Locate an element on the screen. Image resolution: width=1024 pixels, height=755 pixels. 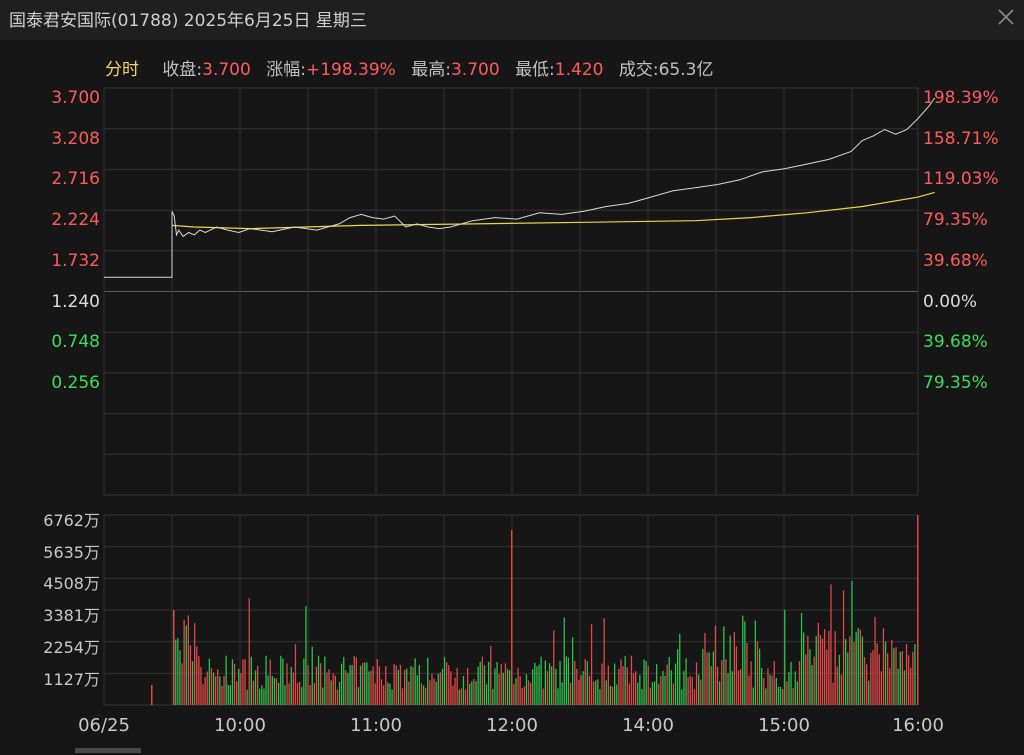
tab-timeshare: 分时 is located at coordinates (122, 70).